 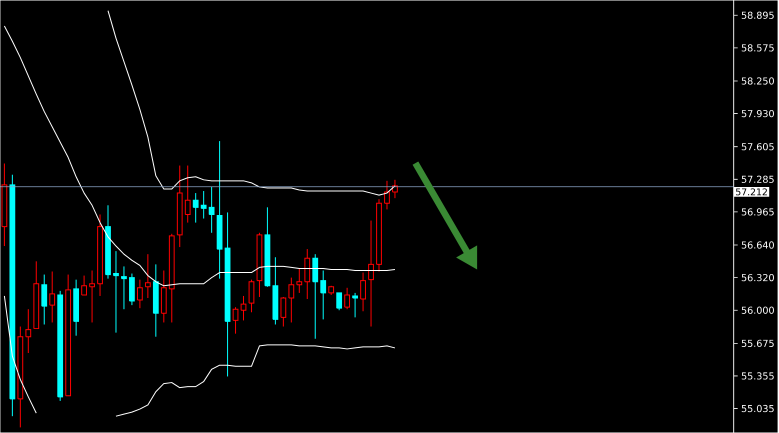 What do you see at coordinates (758, 278) in the screenshot?
I see `y-tick-label: 56.320` at bounding box center [758, 278].